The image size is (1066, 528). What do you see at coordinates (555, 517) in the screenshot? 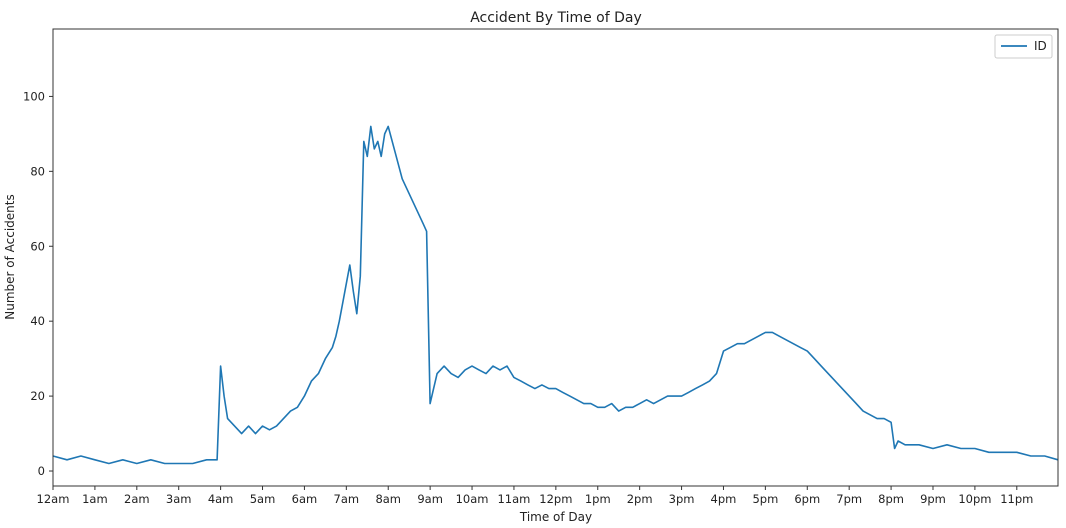
I see `x-axis-label: Time of Day` at bounding box center [555, 517].